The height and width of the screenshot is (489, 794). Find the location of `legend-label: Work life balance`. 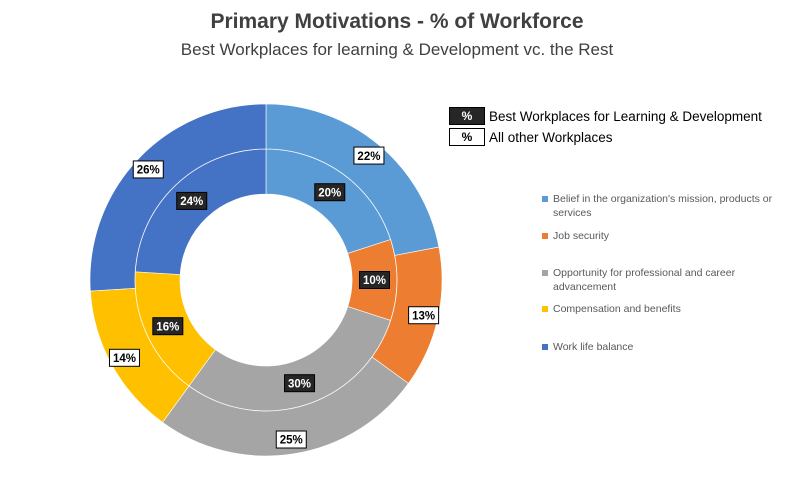

legend-label: Work life balance is located at coordinates (593, 347).